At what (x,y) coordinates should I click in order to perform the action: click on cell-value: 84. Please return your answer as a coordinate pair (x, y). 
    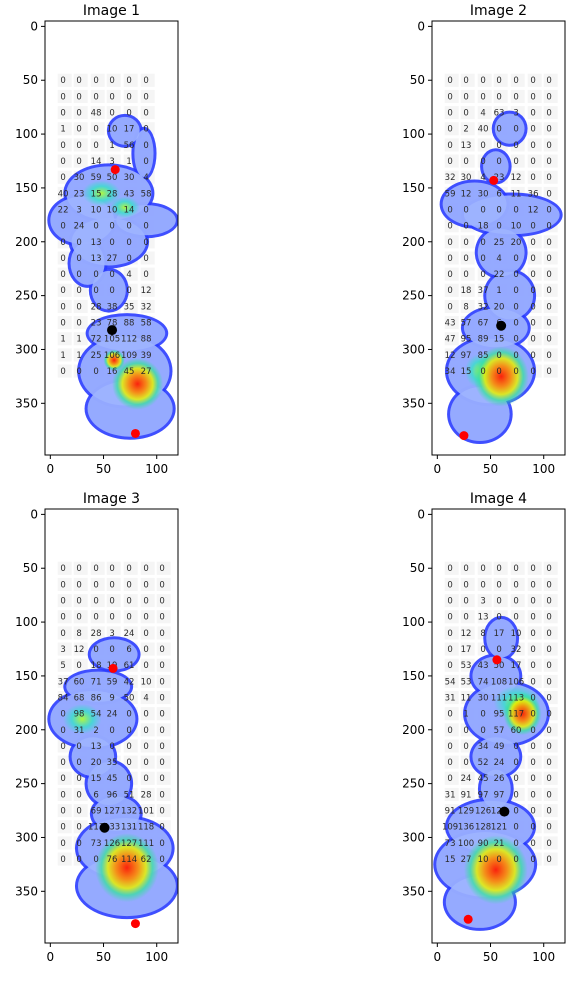
    Looking at the image, I should click on (63, 698).